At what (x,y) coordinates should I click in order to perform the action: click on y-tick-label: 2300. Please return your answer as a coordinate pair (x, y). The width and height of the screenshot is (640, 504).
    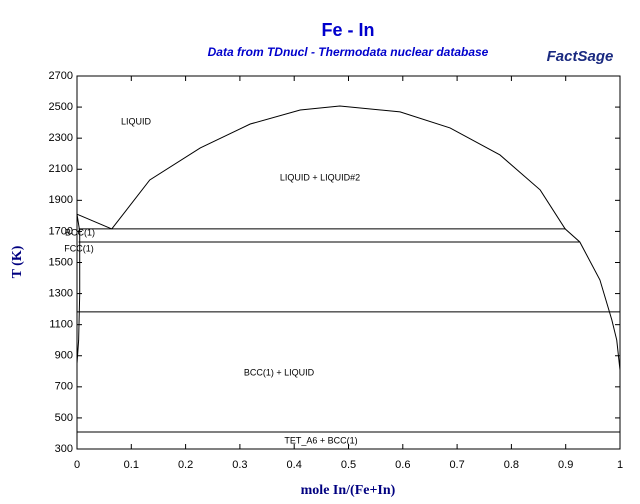
    Looking at the image, I should click on (61, 138).